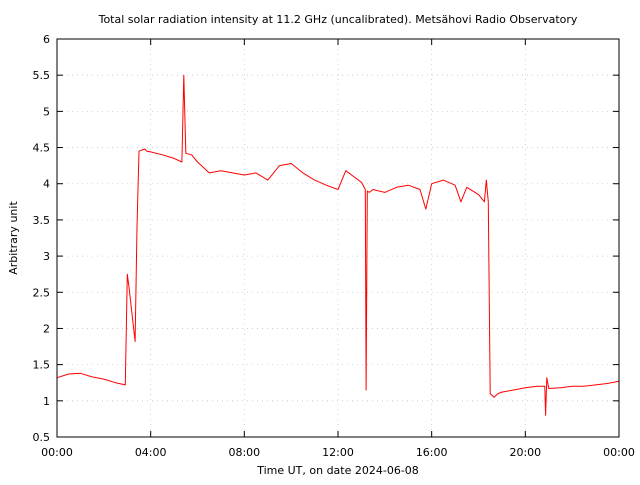 Image resolution: width=640 pixels, height=485 pixels. I want to click on y-tick-label: 2, so click(46, 328).